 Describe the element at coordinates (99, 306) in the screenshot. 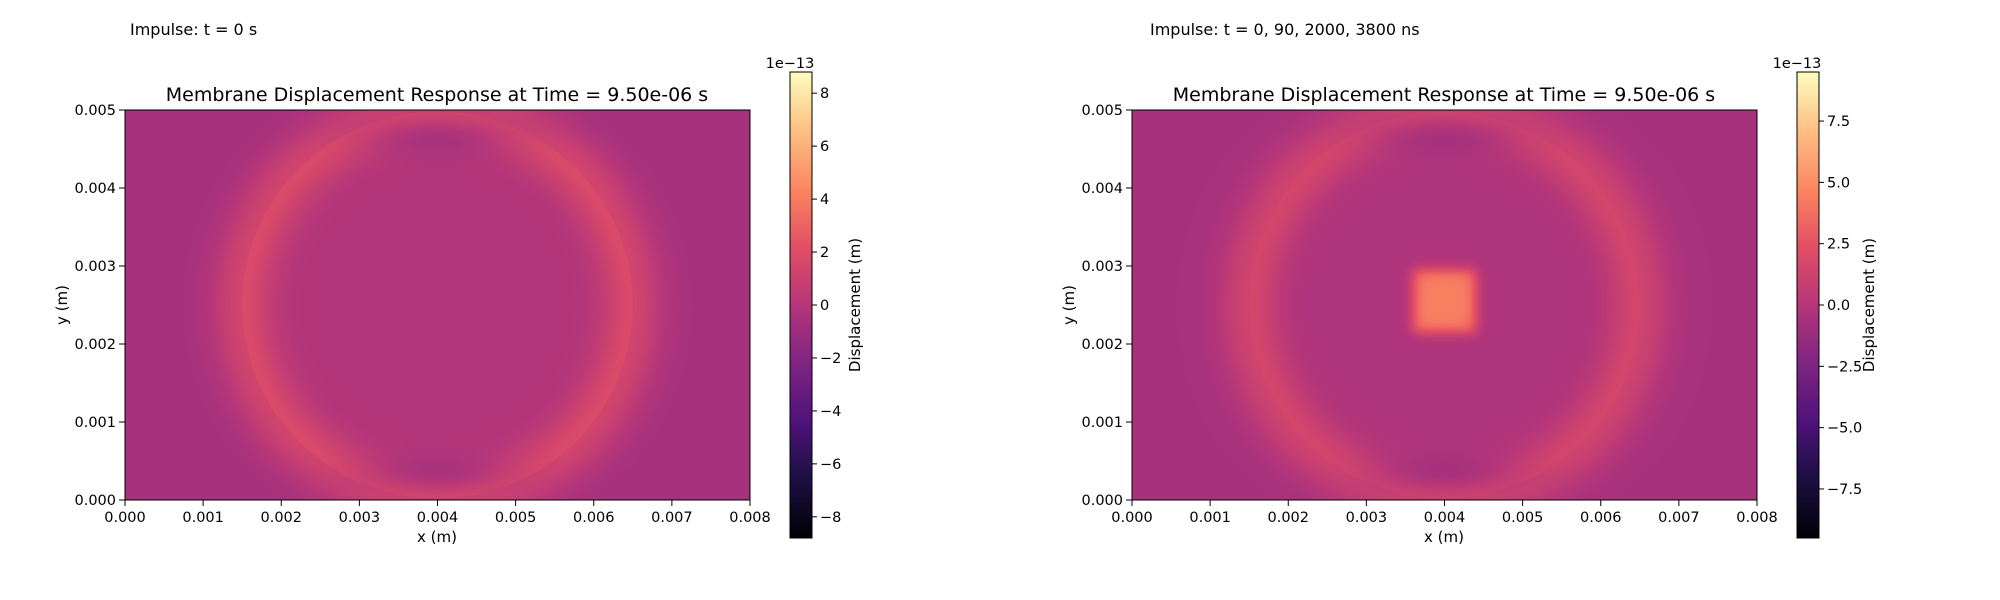

I see `panel-1-y-ticks: 0.000 0.001 0.002 0.003 0.004 0.005` at that location.